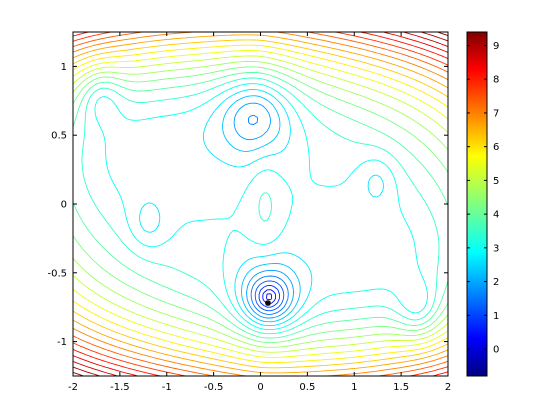  I want to click on colorbar-tick-label: 3, so click(496, 248).